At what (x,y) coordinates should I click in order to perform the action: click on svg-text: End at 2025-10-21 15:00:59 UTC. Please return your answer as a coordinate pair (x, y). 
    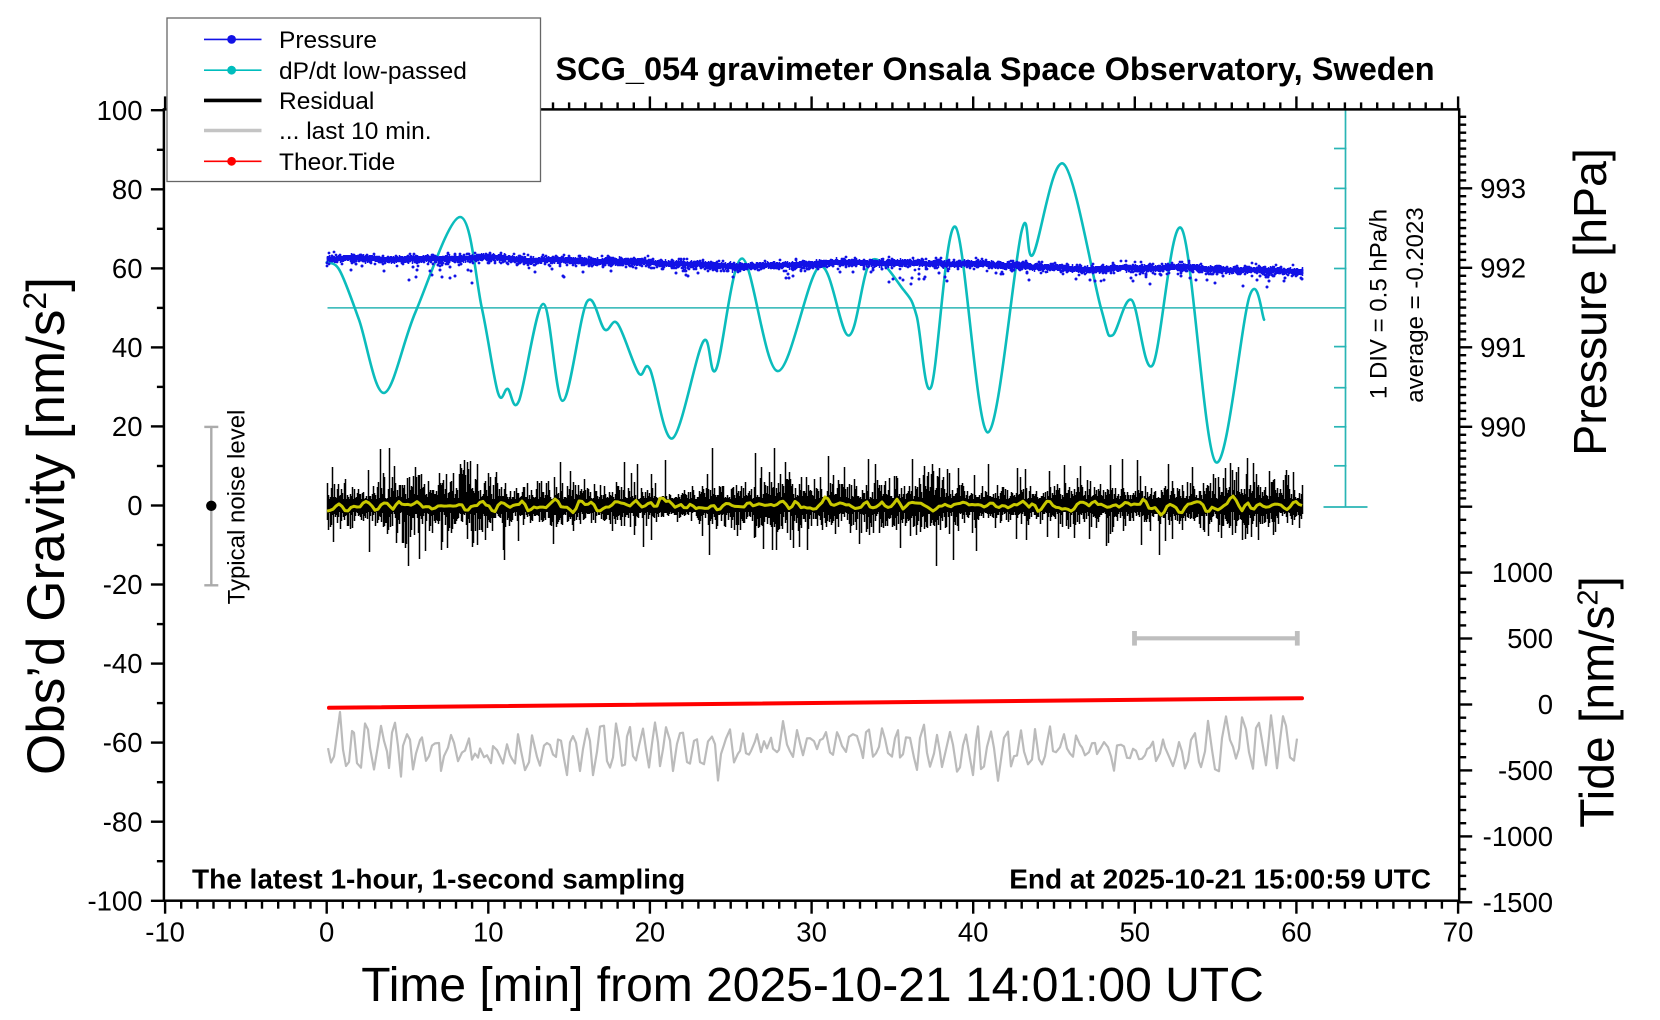
    Looking at the image, I should click on (1220, 878).